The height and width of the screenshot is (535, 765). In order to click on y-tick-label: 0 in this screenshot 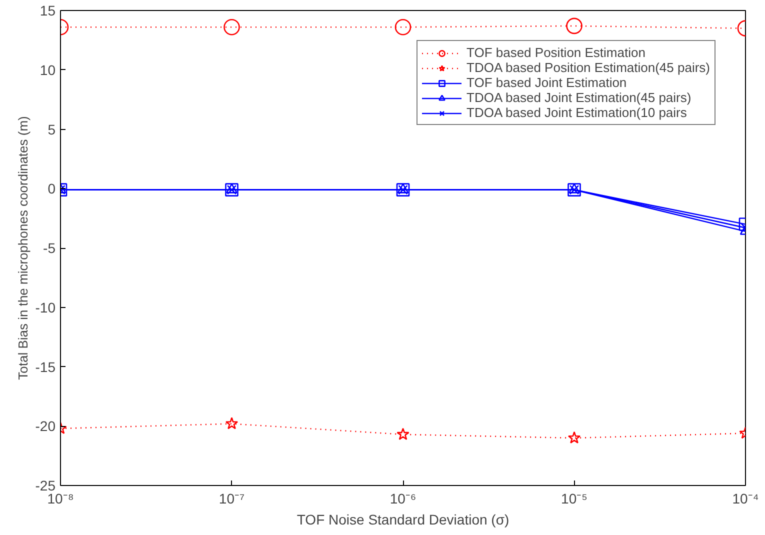, I will do `click(52, 188)`.